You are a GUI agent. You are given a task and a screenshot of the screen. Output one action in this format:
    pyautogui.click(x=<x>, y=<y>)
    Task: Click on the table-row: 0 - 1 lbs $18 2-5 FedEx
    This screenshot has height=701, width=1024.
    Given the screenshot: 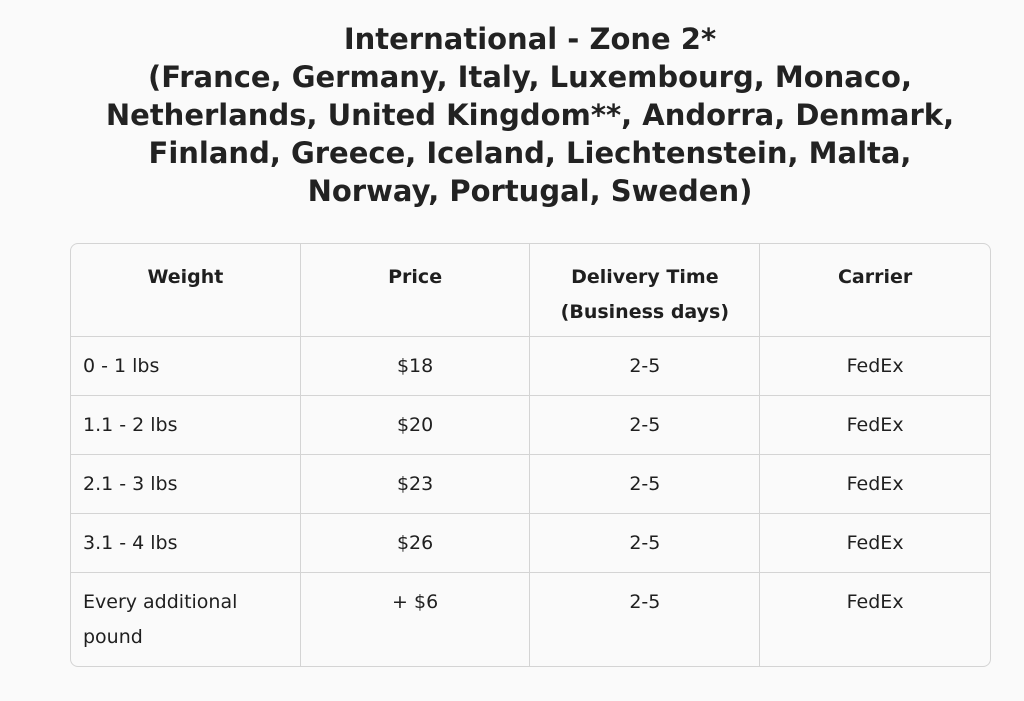 What is the action you would take?
    pyautogui.click(x=530, y=366)
    